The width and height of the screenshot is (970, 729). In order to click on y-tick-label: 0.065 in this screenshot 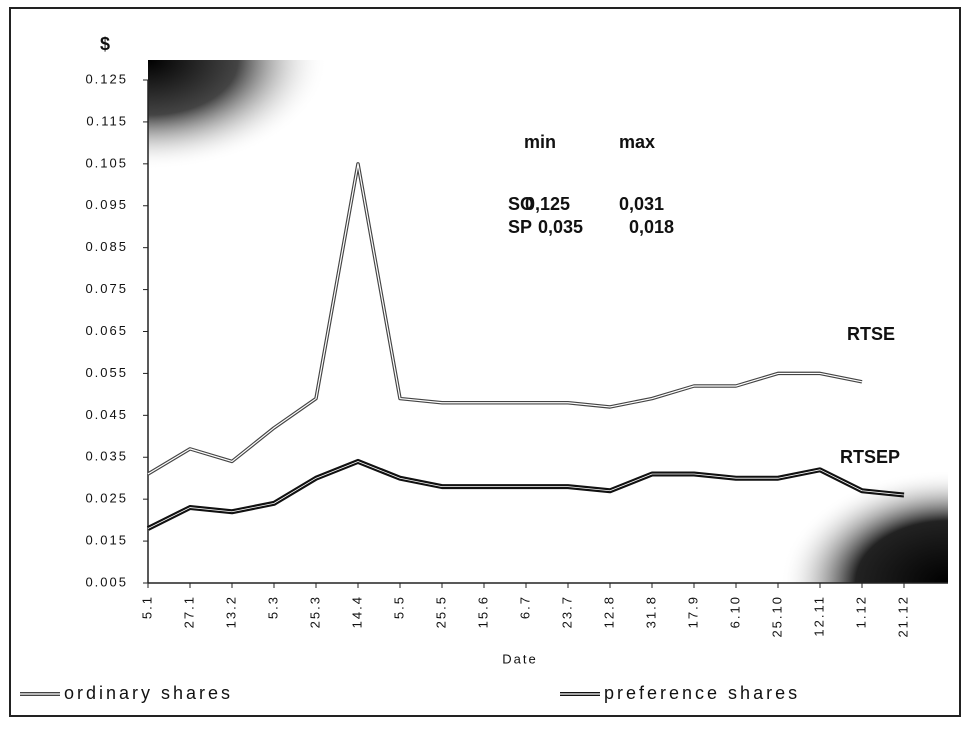, I will do `click(106, 330)`.